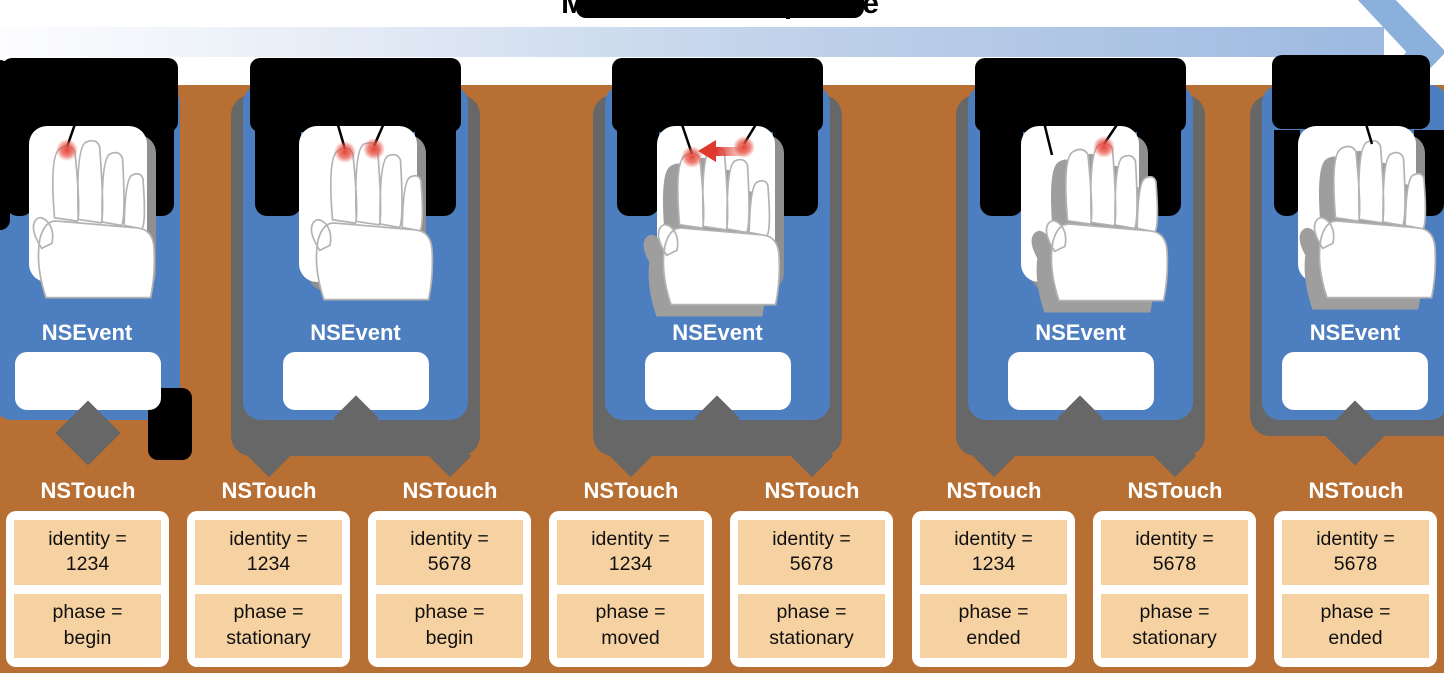 The width and height of the screenshot is (1444, 673). What do you see at coordinates (993, 589) in the screenshot?
I see `touch-card: identity = 1234 phase = ended` at bounding box center [993, 589].